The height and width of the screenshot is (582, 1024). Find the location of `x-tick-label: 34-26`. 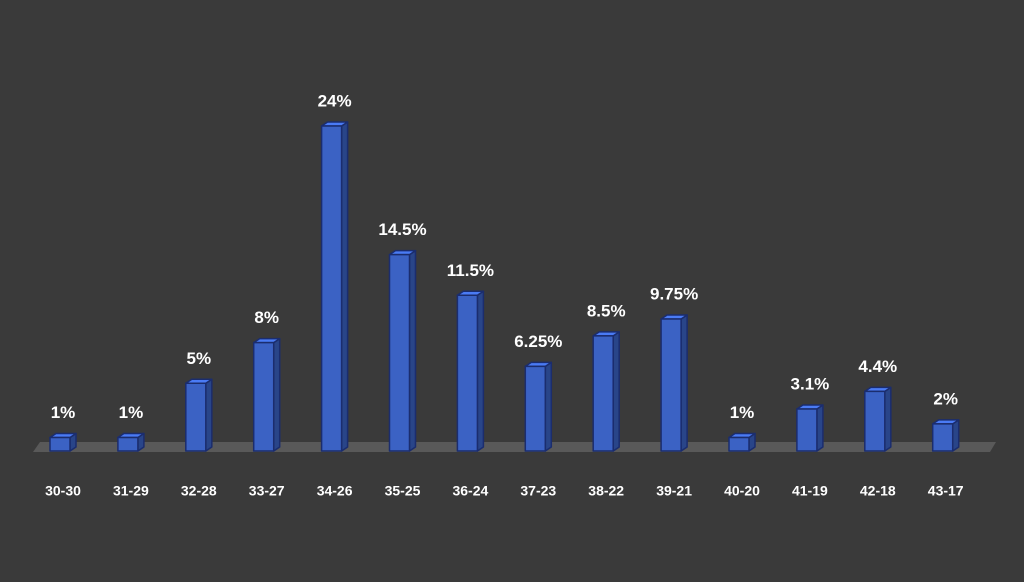

x-tick-label: 34-26 is located at coordinates (335, 491).